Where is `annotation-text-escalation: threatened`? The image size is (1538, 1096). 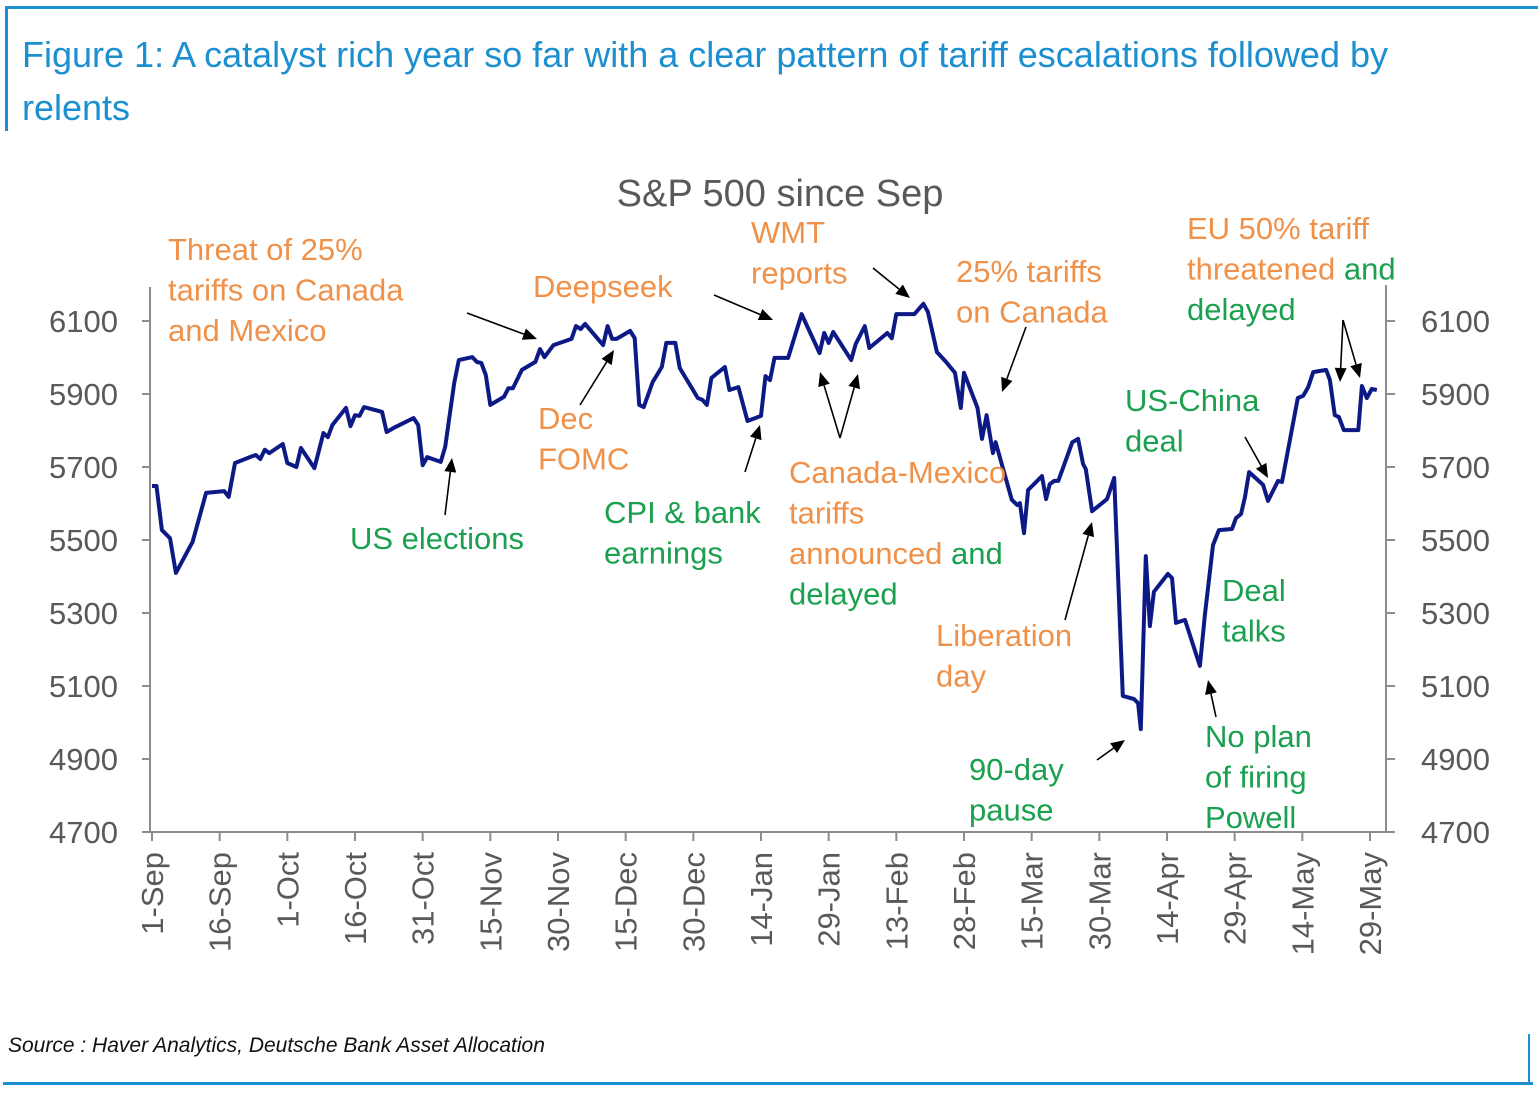
annotation-text-escalation: threatened is located at coordinates (1265, 269).